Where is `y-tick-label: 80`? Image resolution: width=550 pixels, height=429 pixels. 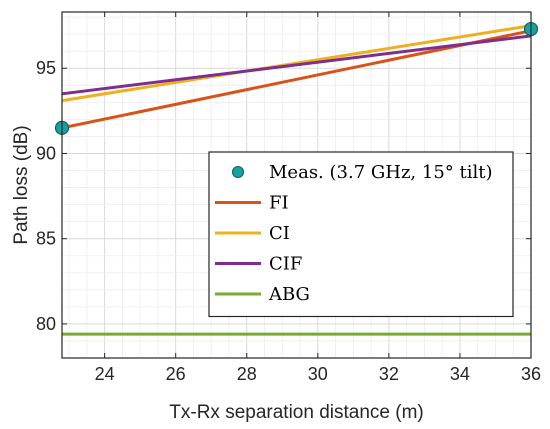 y-tick-label: 80 is located at coordinates (46, 324).